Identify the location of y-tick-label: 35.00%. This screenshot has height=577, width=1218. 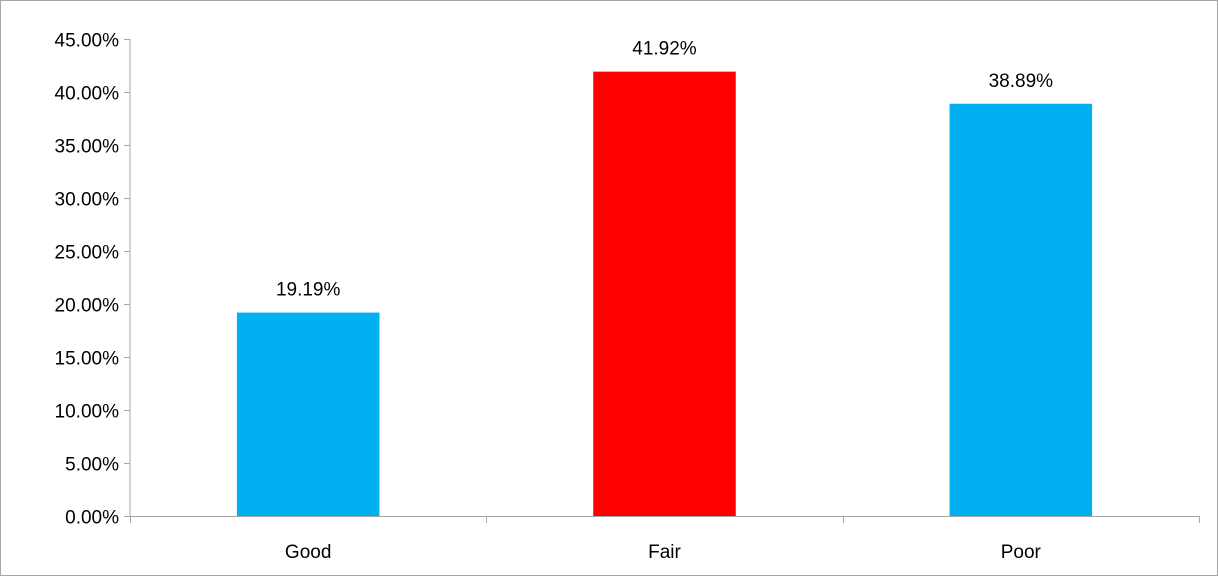
(87, 147).